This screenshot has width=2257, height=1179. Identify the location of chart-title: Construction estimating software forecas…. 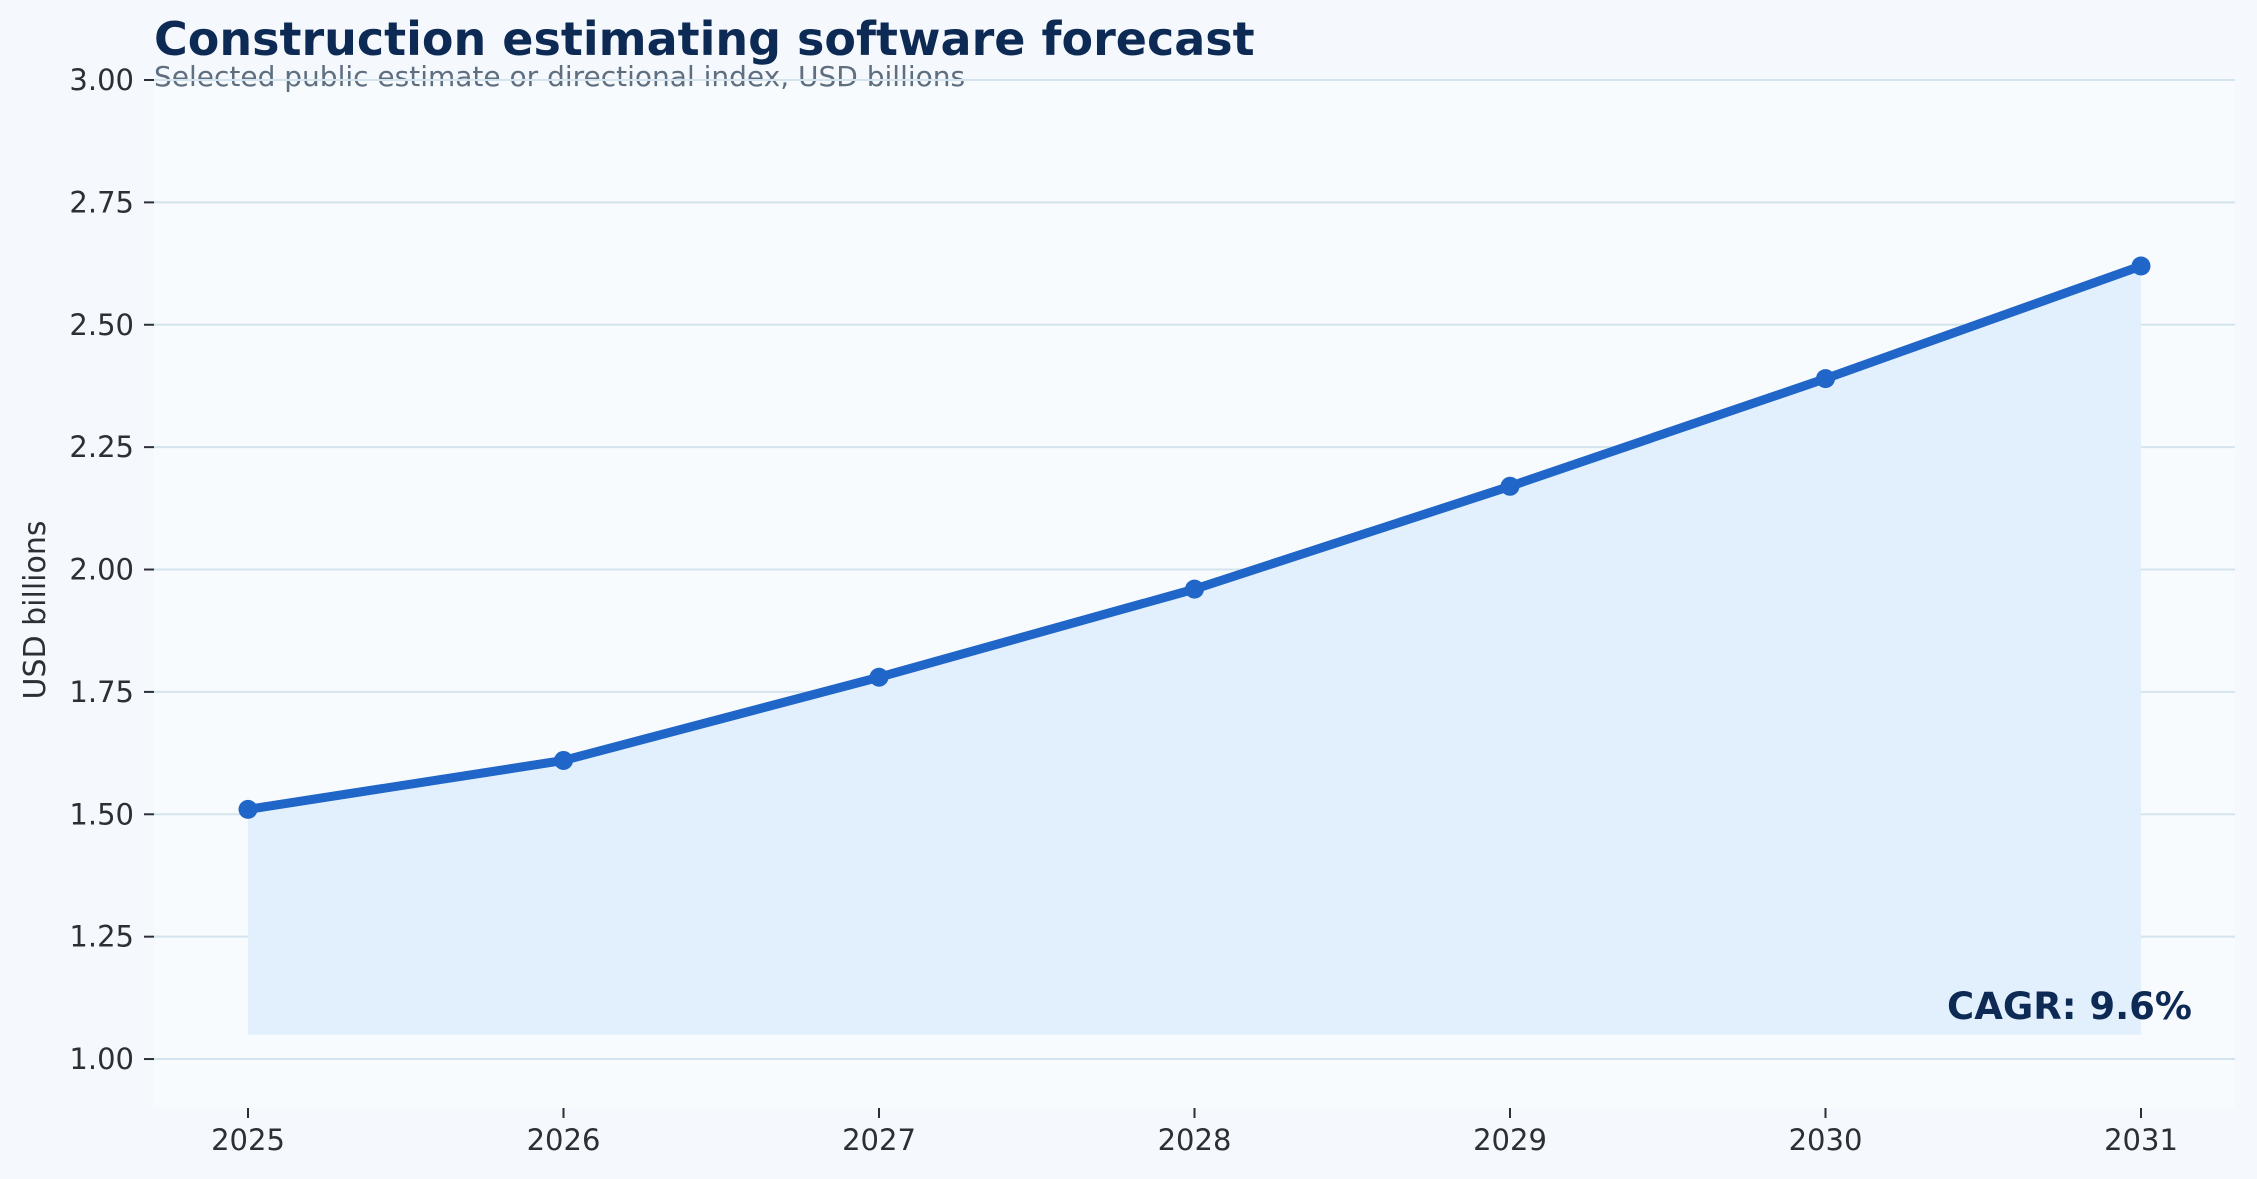
(704, 39).